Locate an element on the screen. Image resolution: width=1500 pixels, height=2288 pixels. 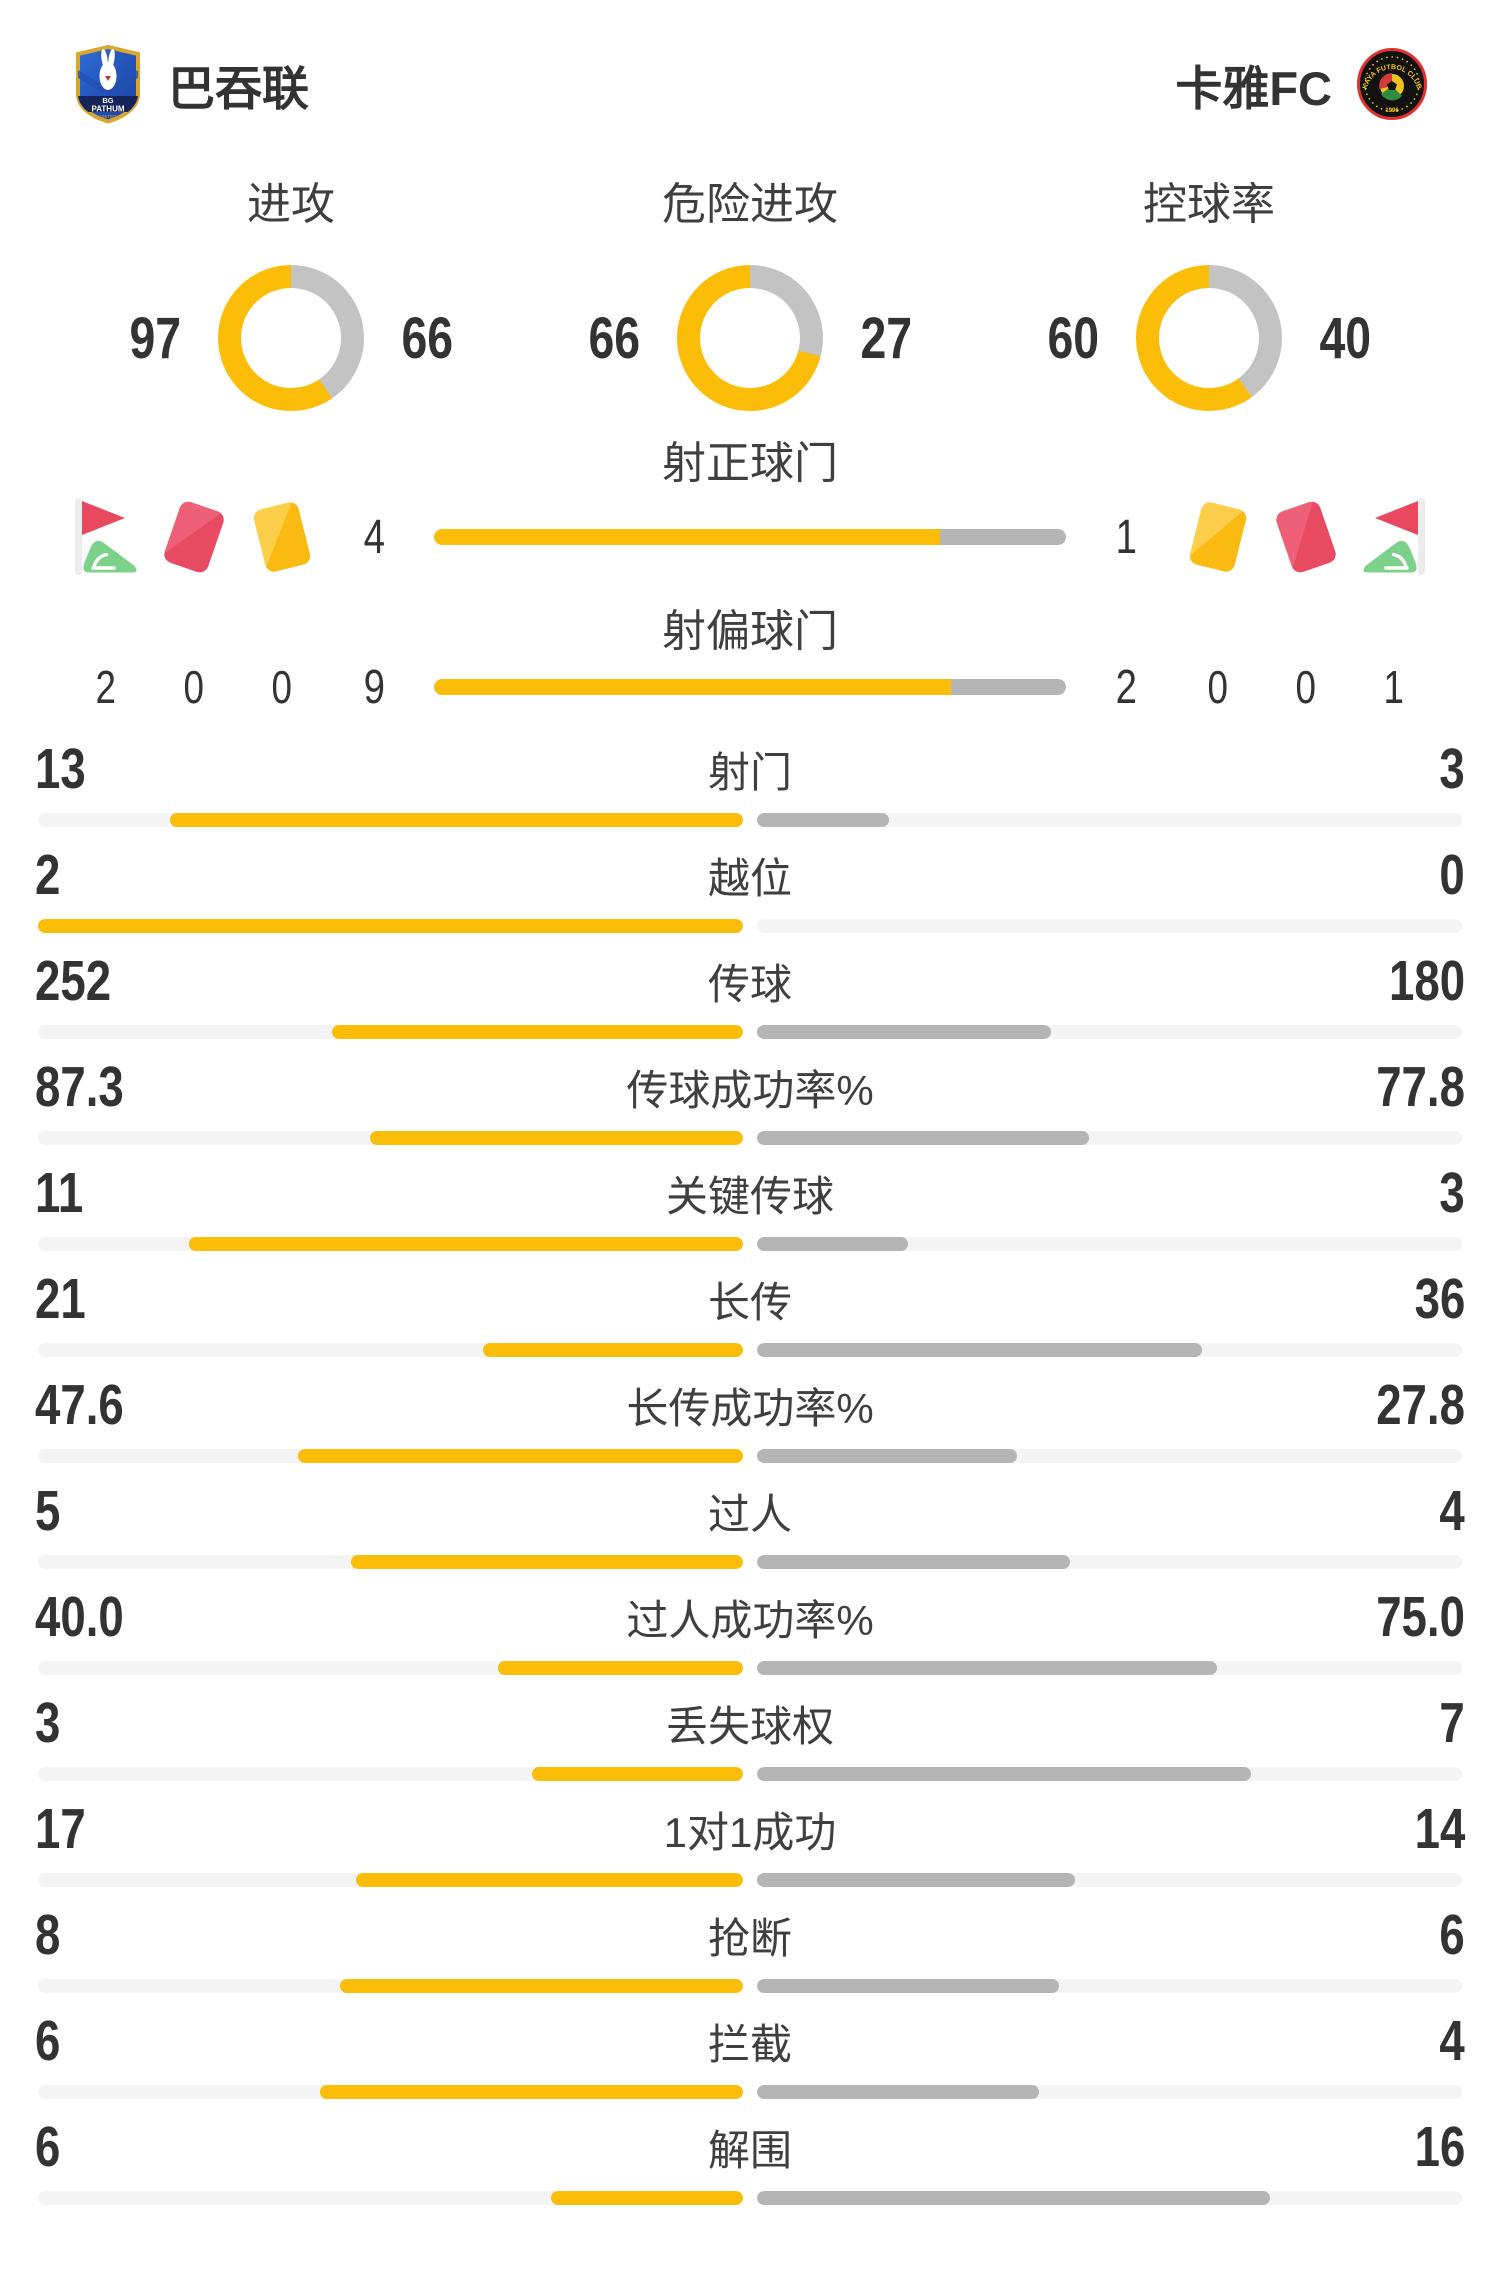
donut-chart: 进攻 97 66 is located at coordinates (291, 296).